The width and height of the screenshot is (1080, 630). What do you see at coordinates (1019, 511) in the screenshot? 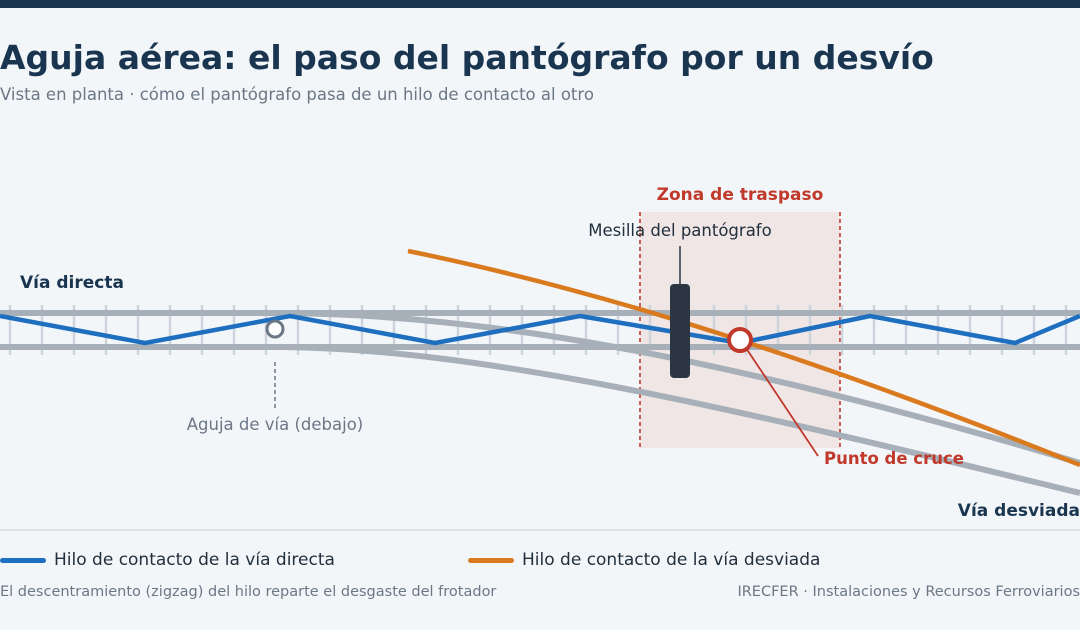
I see `diverging-track-label: Vía desviada` at bounding box center [1019, 511].